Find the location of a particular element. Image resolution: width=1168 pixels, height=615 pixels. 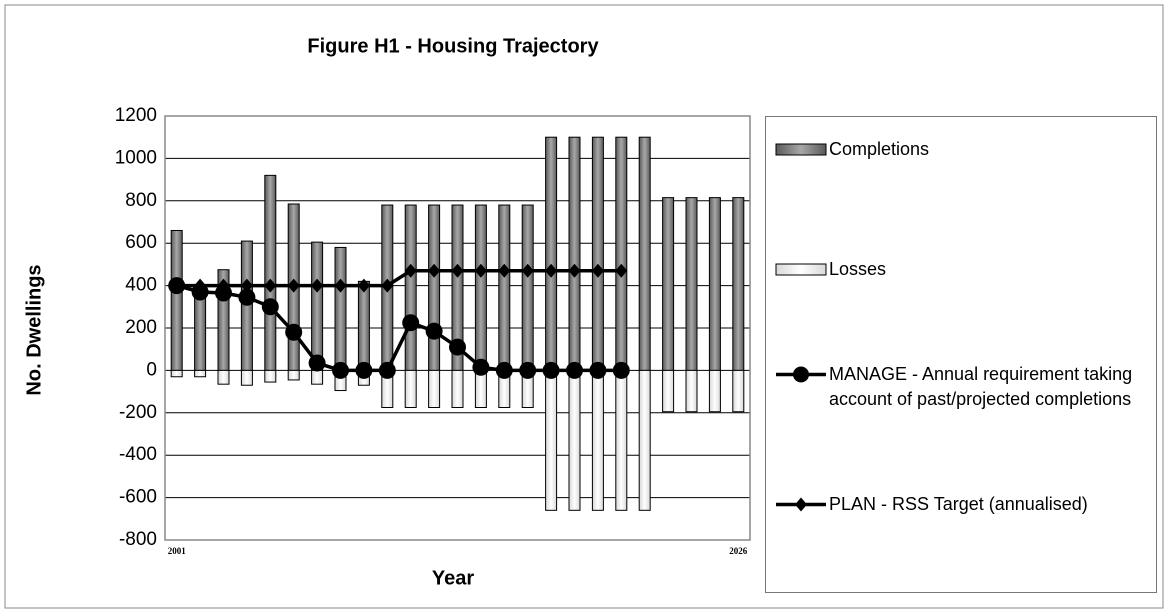

x-axis-label: Year is located at coordinates (453, 578).